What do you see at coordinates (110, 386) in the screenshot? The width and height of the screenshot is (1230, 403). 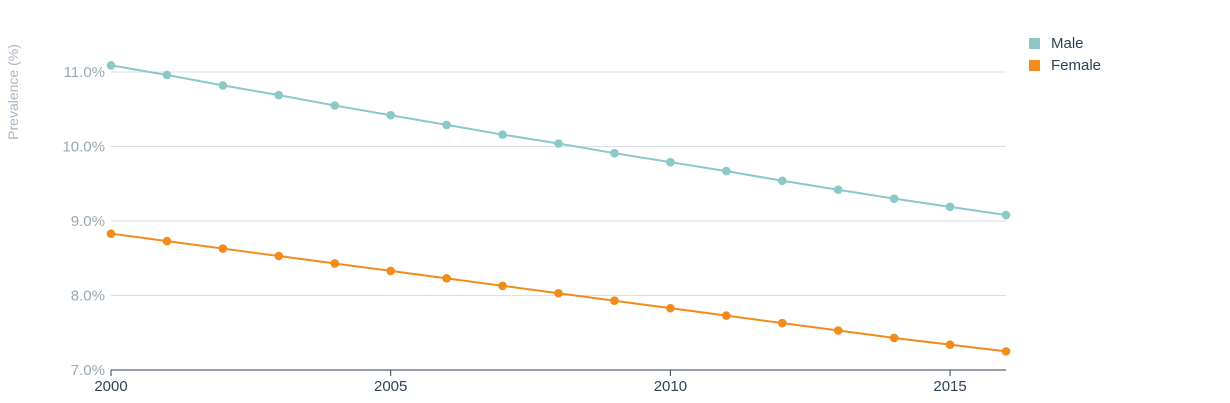 I see `x-tick-label: 2000` at bounding box center [110, 386].